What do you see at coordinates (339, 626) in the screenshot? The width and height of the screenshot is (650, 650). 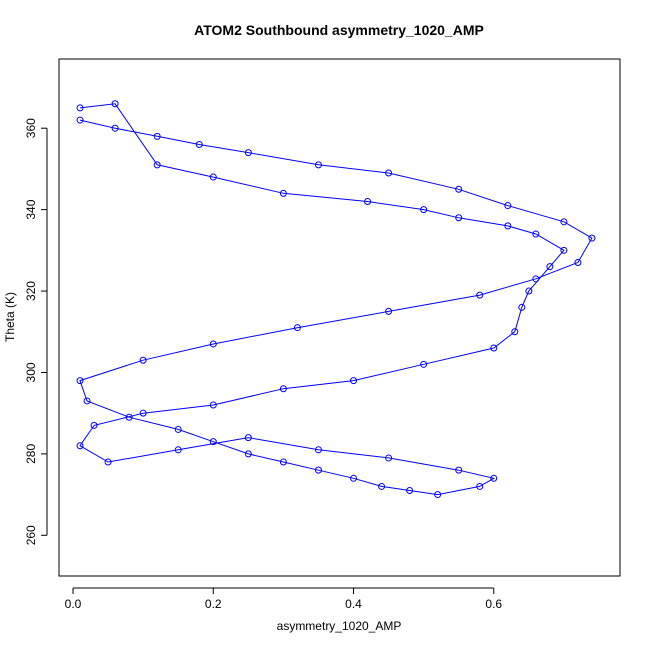 I see `x-axis-label: asymmetry_1020_AMP` at bounding box center [339, 626].